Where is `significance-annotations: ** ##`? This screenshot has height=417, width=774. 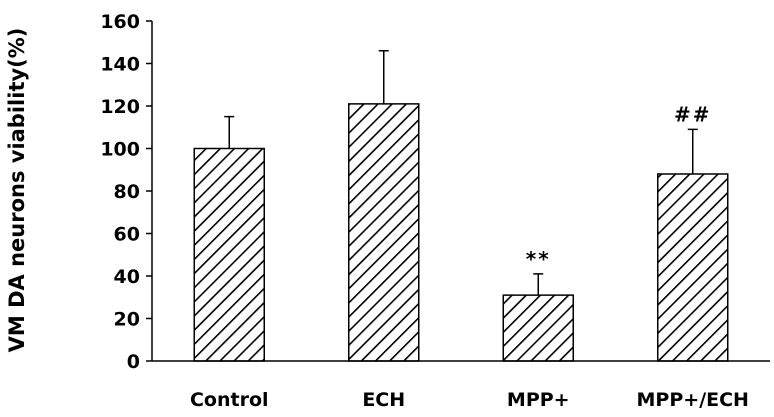 significance-annotations: ** ## is located at coordinates (619, 186).